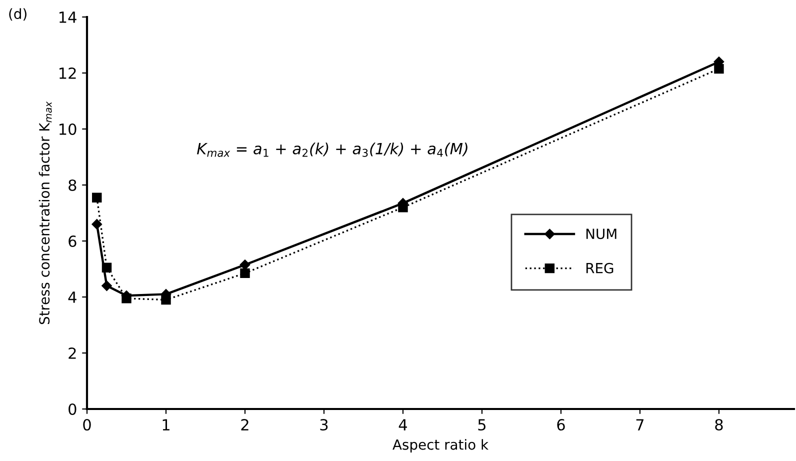 The image size is (796, 461). Describe the element at coordinates (68, 129) in the screenshot. I see `y-tick-label: 10` at that location.